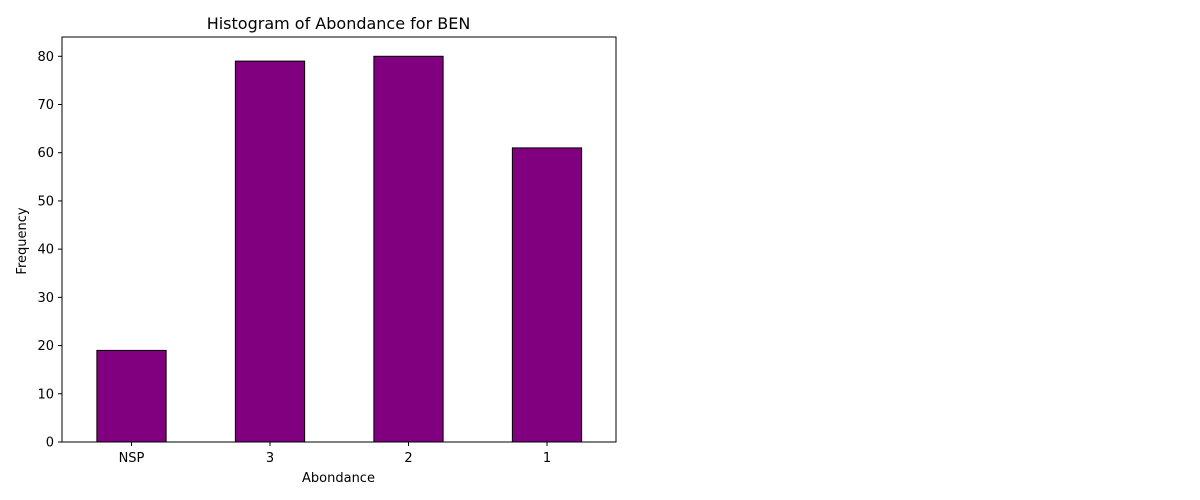 This screenshot has height=500, width=1200. Describe the element at coordinates (408, 458) in the screenshot. I see `x-tick-label: 2` at that location.